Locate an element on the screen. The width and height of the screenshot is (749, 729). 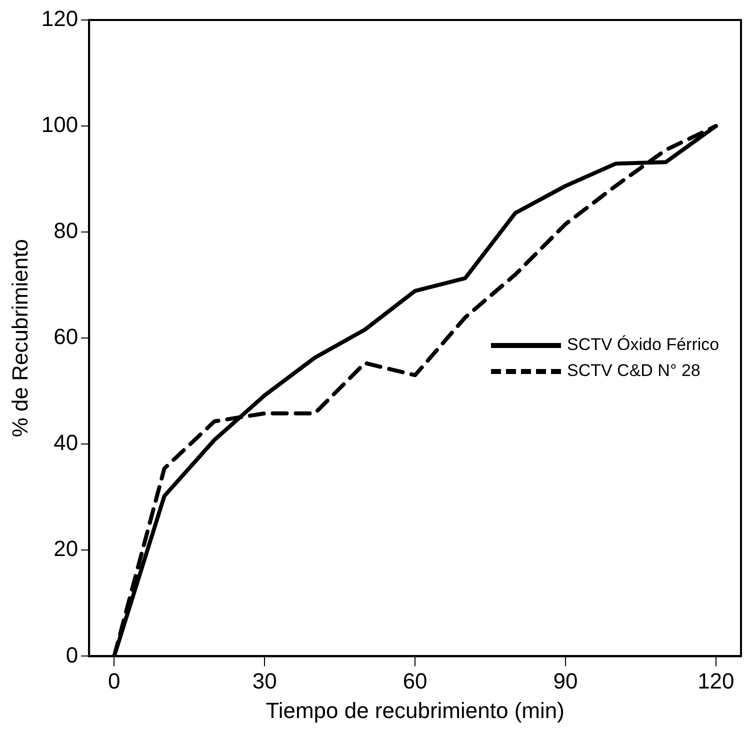
y-tick-label: 20 is located at coordinates (66, 549).